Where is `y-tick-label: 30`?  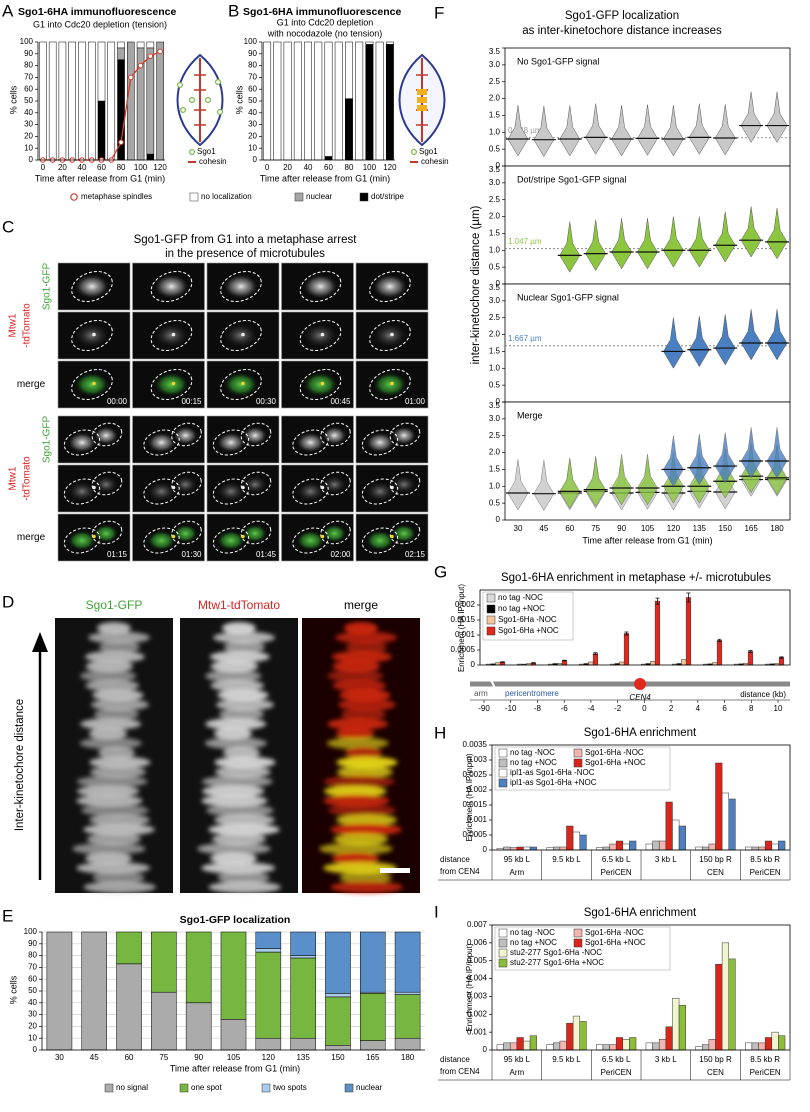
y-tick-label: 30 is located at coordinates (28, 124).